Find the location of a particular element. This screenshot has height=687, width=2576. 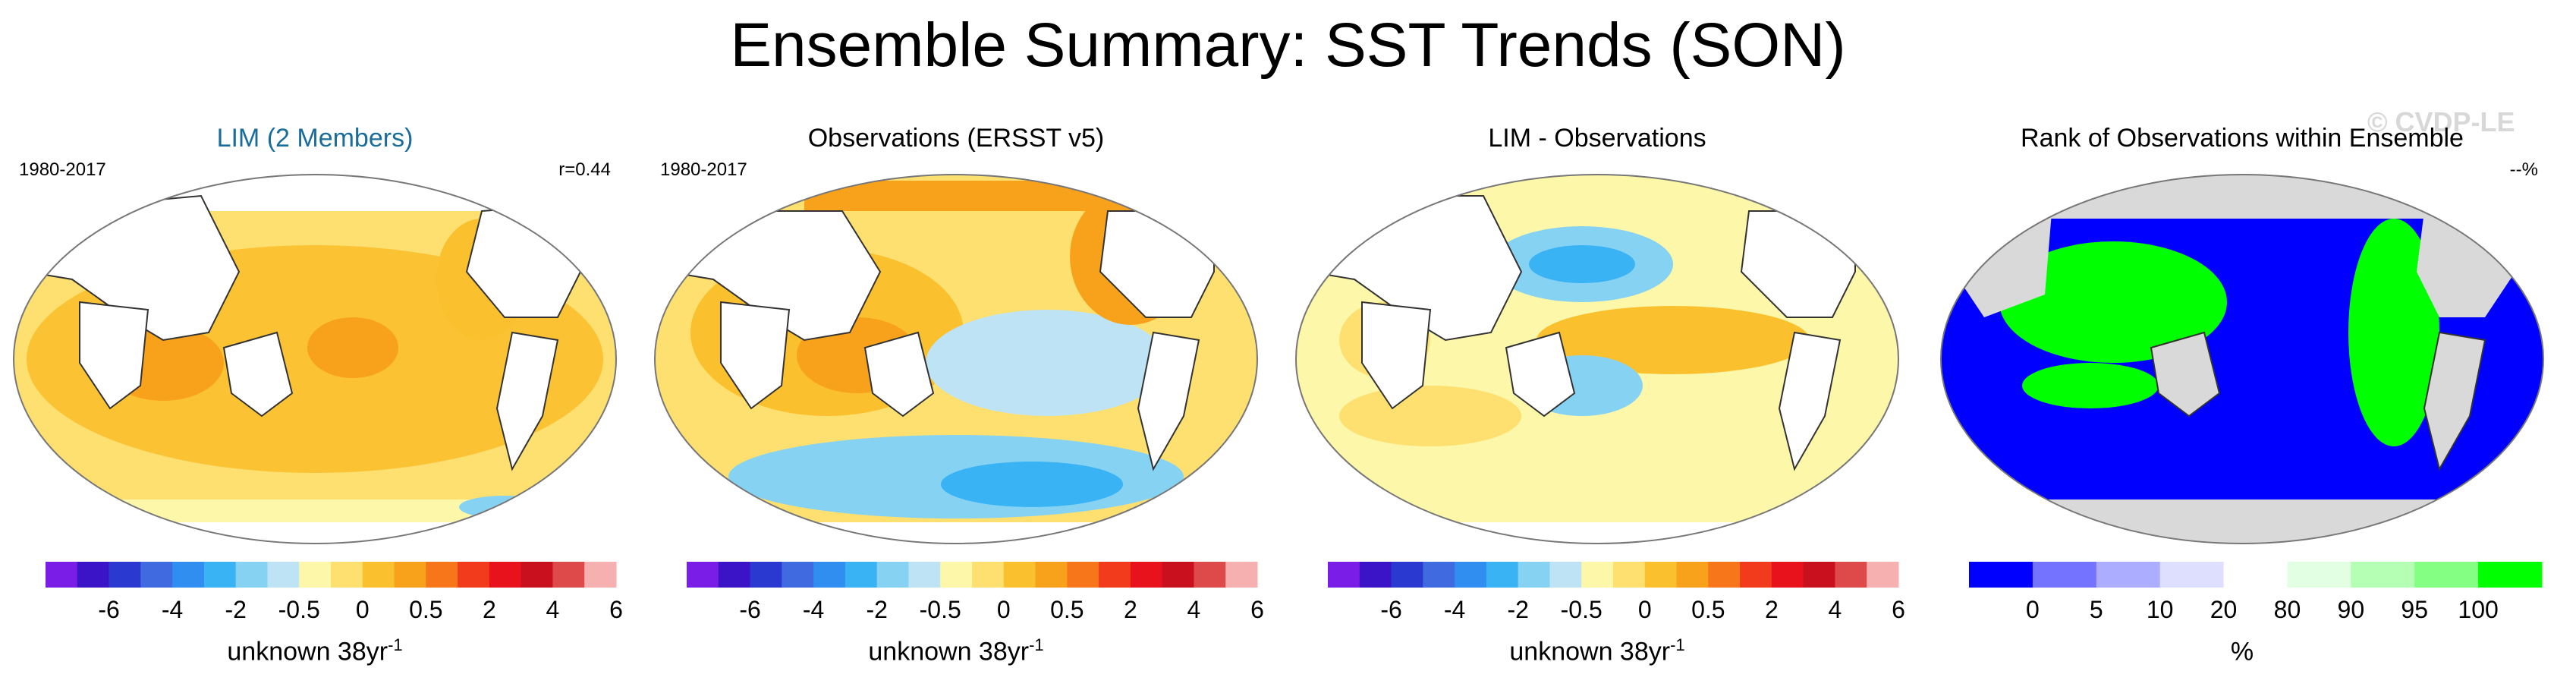

colorbar-tick-label: 10 is located at coordinates (2160, 609).